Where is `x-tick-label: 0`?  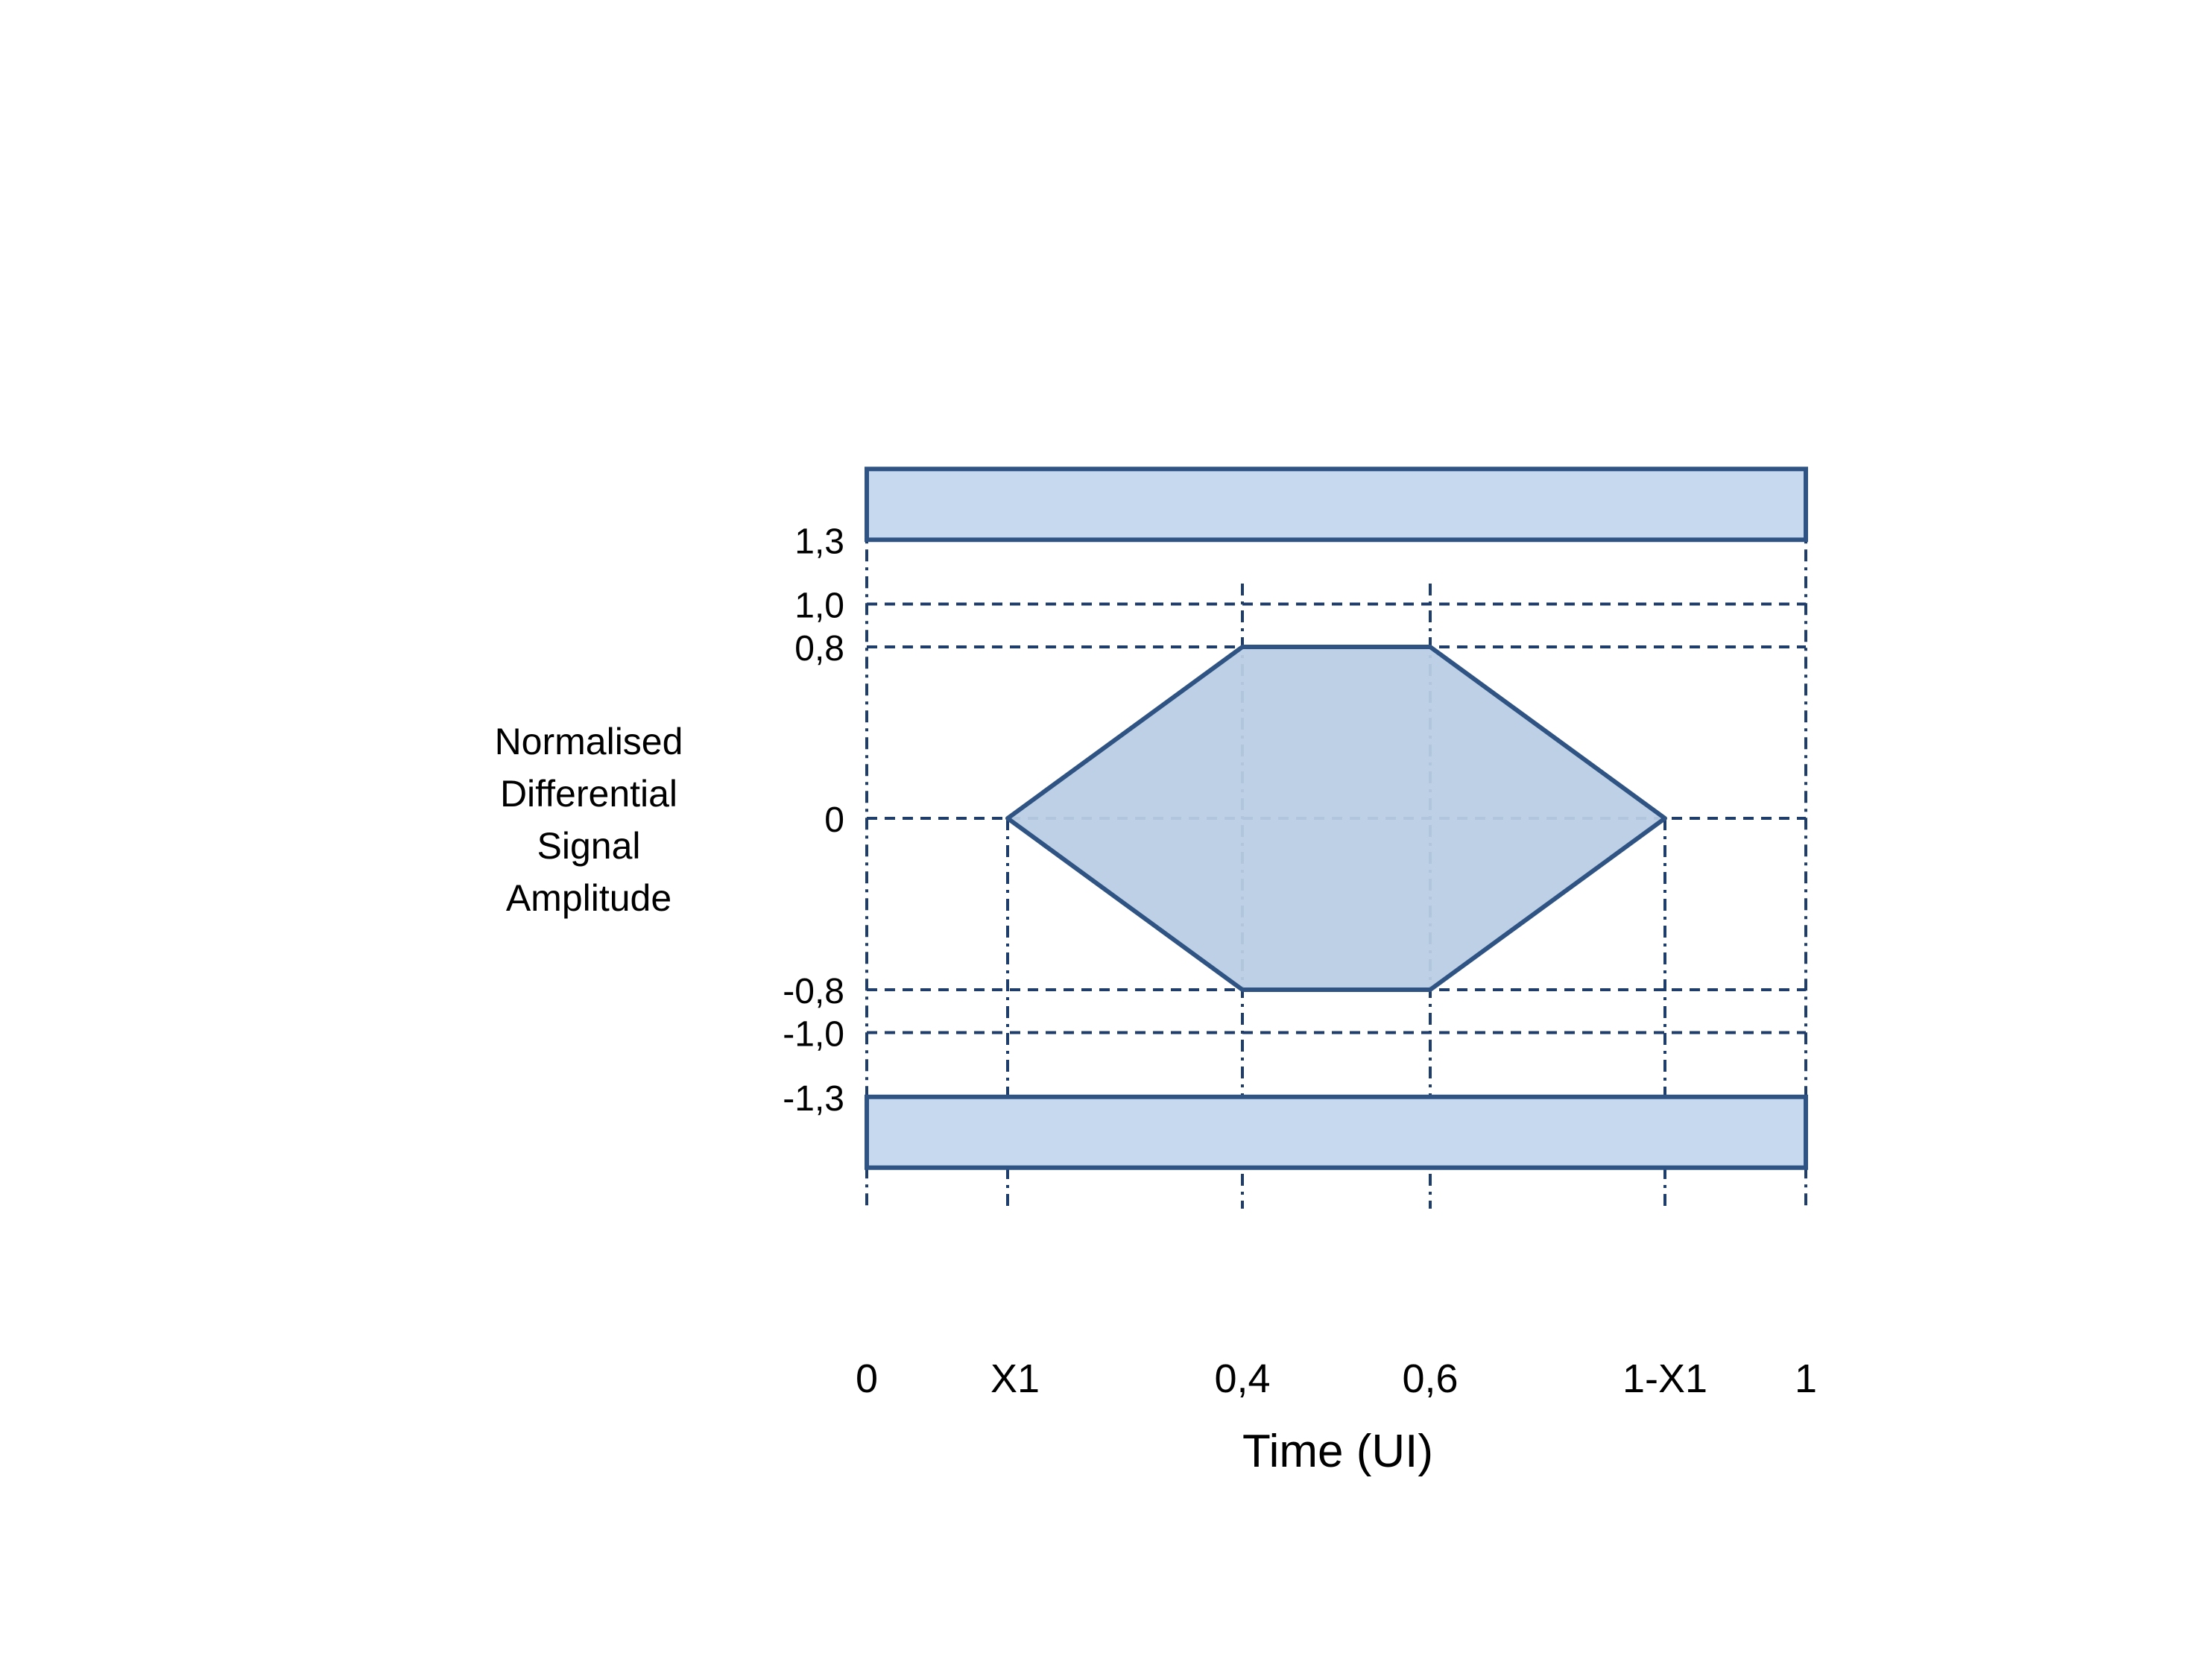 x-tick-label: 0 is located at coordinates (867, 1378).